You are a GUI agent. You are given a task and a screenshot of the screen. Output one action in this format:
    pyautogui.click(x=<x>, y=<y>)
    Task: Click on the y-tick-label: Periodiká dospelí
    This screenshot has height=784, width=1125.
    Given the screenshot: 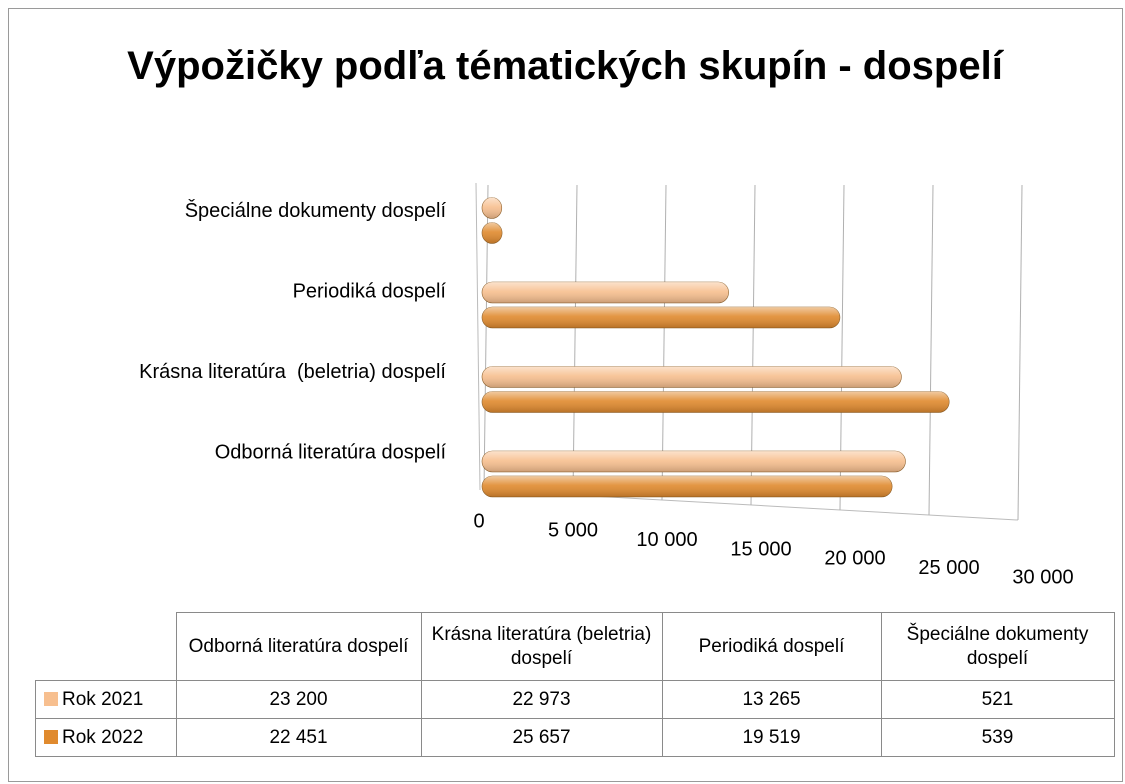 What is the action you would take?
    pyautogui.click(x=370, y=291)
    